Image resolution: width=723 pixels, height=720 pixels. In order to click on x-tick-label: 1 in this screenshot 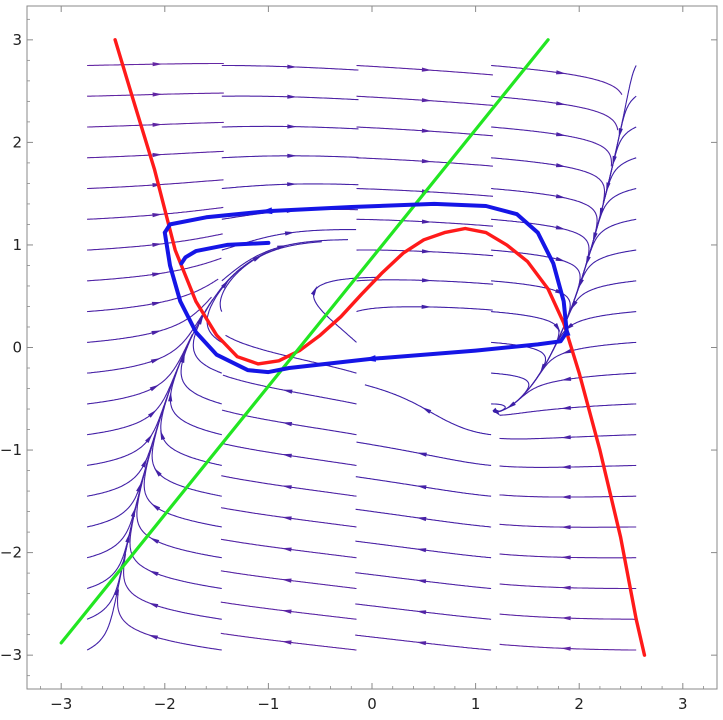, I will do `click(476, 704)`.